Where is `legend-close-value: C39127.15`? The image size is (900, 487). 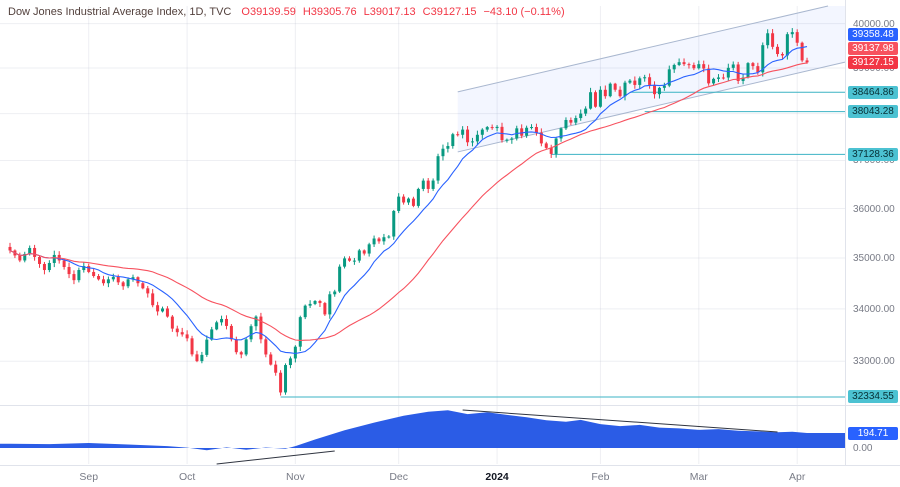 legend-close-value: C39127.15 is located at coordinates (449, 12).